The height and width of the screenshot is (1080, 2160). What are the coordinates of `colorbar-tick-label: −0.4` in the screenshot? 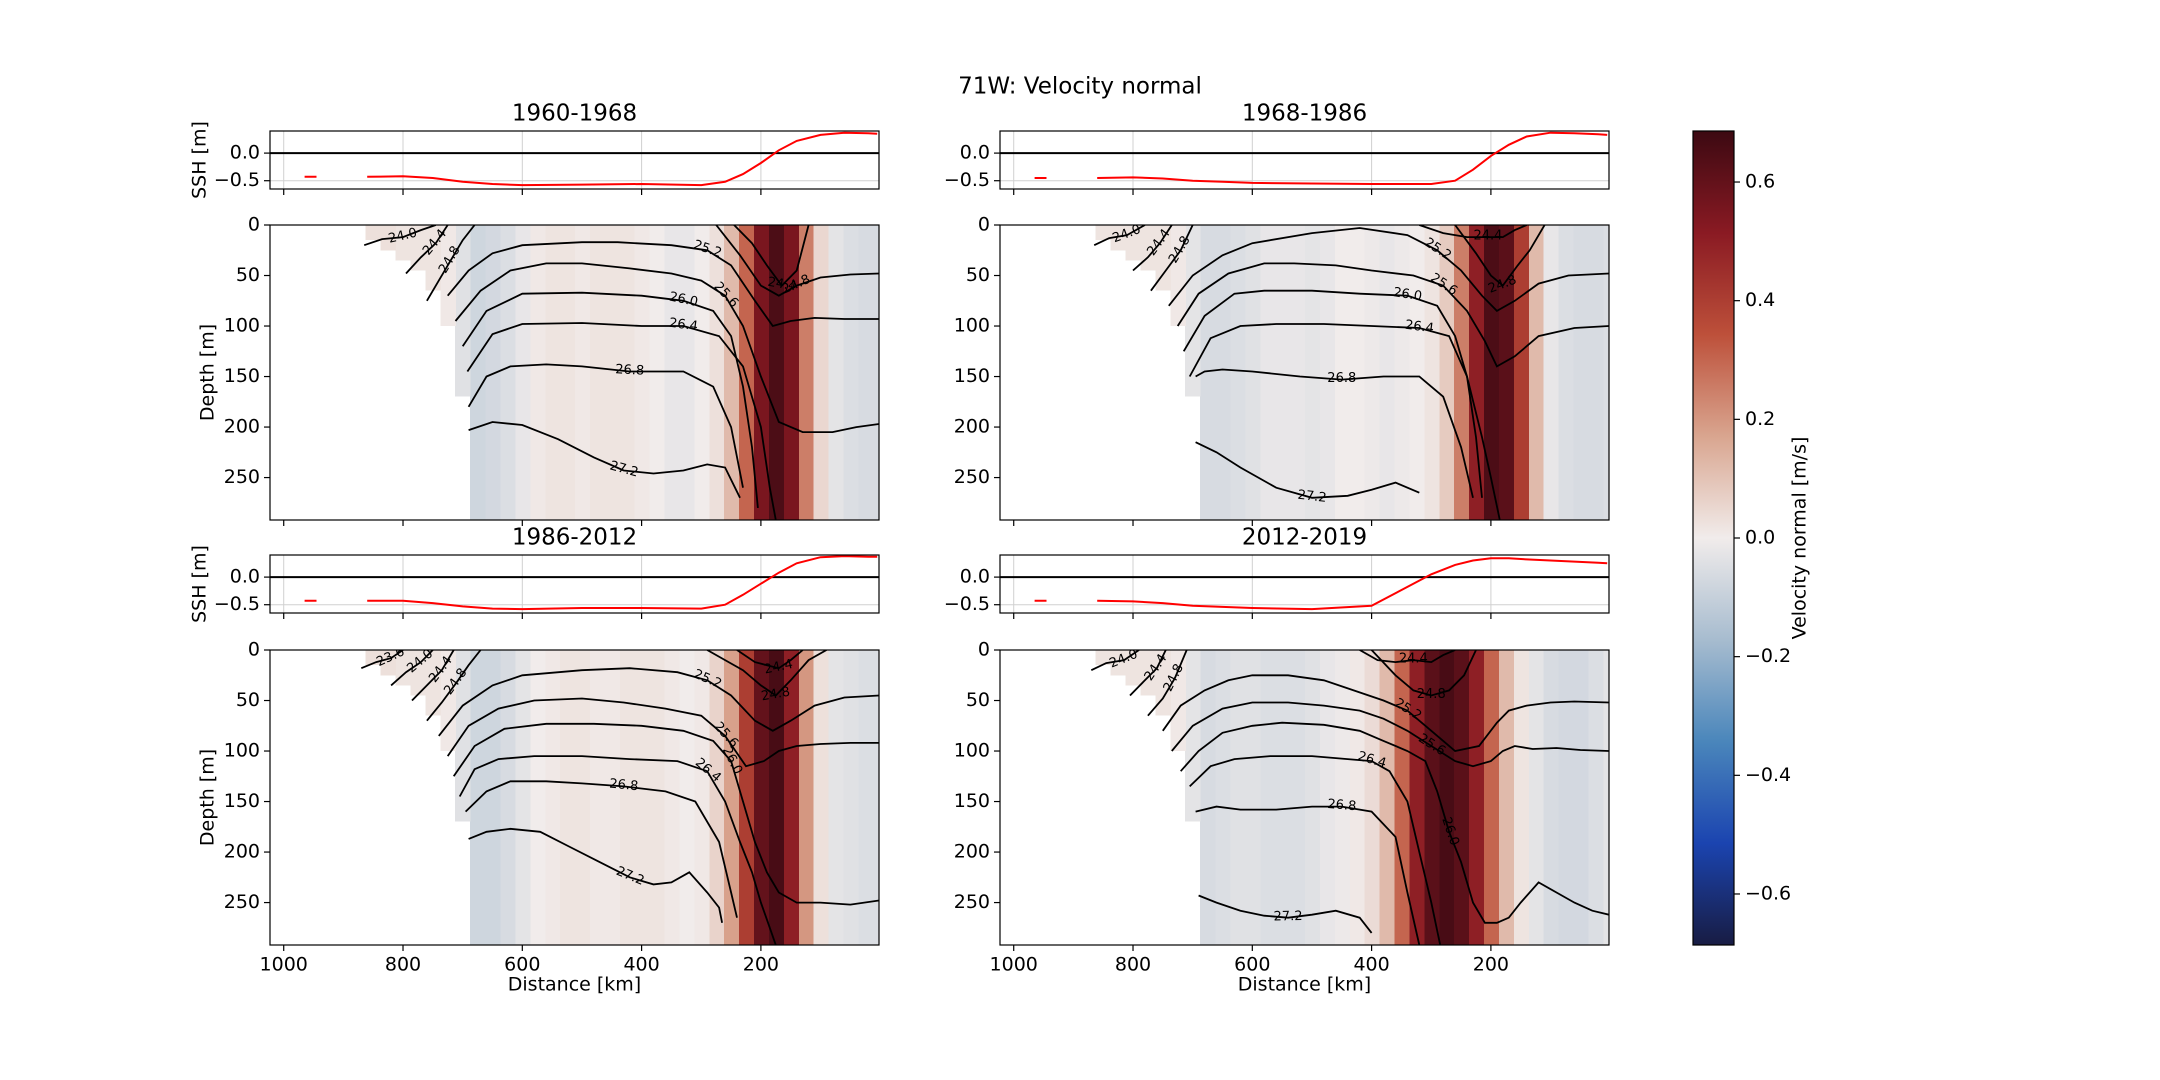 It's located at (1768, 775).